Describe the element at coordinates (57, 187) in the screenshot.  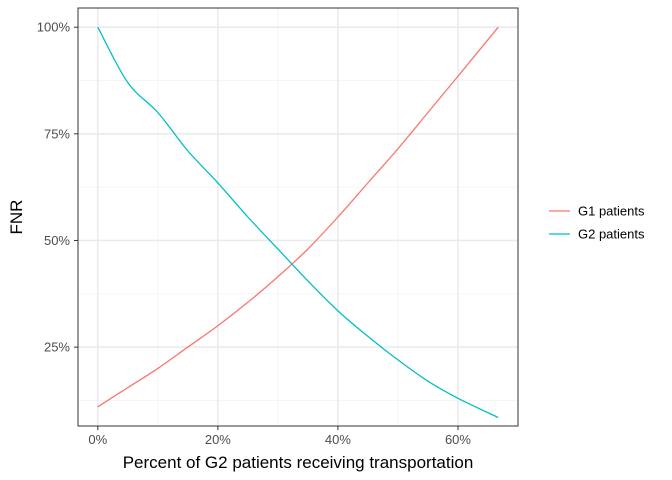
I see `y-axis: 25% 50% 75% 100%` at that location.